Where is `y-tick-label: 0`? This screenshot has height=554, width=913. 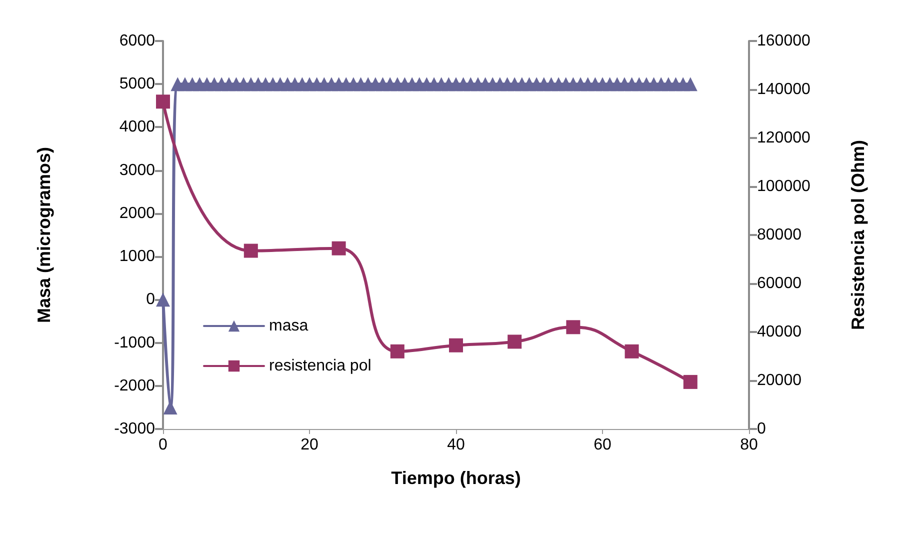
y-tick-label: 0 is located at coordinates (151, 299).